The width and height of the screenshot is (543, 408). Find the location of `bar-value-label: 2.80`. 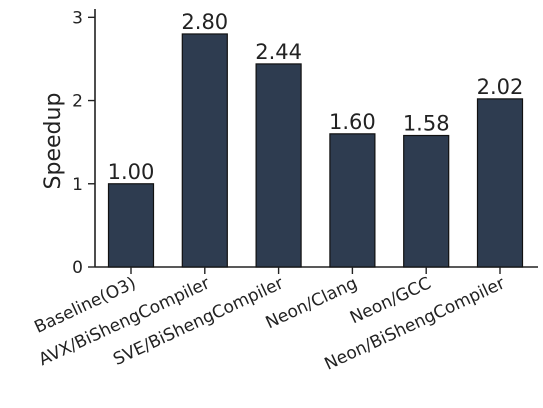

bar-value-label: 2.80 is located at coordinates (204, 22).